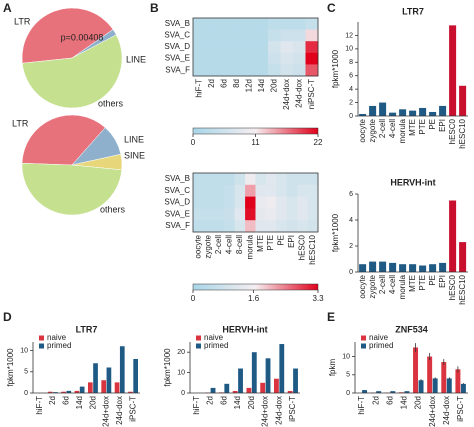 This screenshot has width=474, height=427. Describe the element at coordinates (181, 352) in the screenshot. I see `y-tick-label: 20` at that location.